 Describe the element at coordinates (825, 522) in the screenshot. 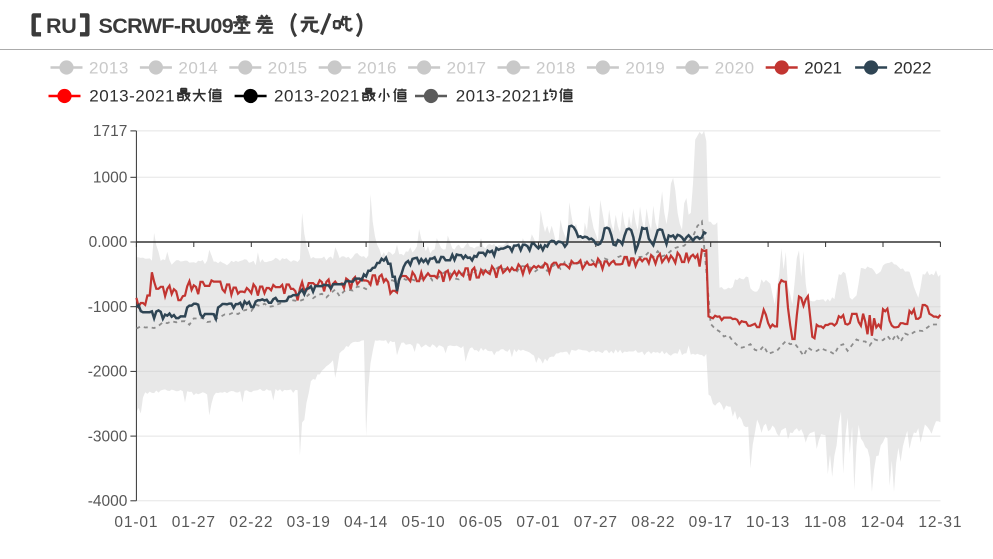

I see `svg-text: 11-08` at that location.